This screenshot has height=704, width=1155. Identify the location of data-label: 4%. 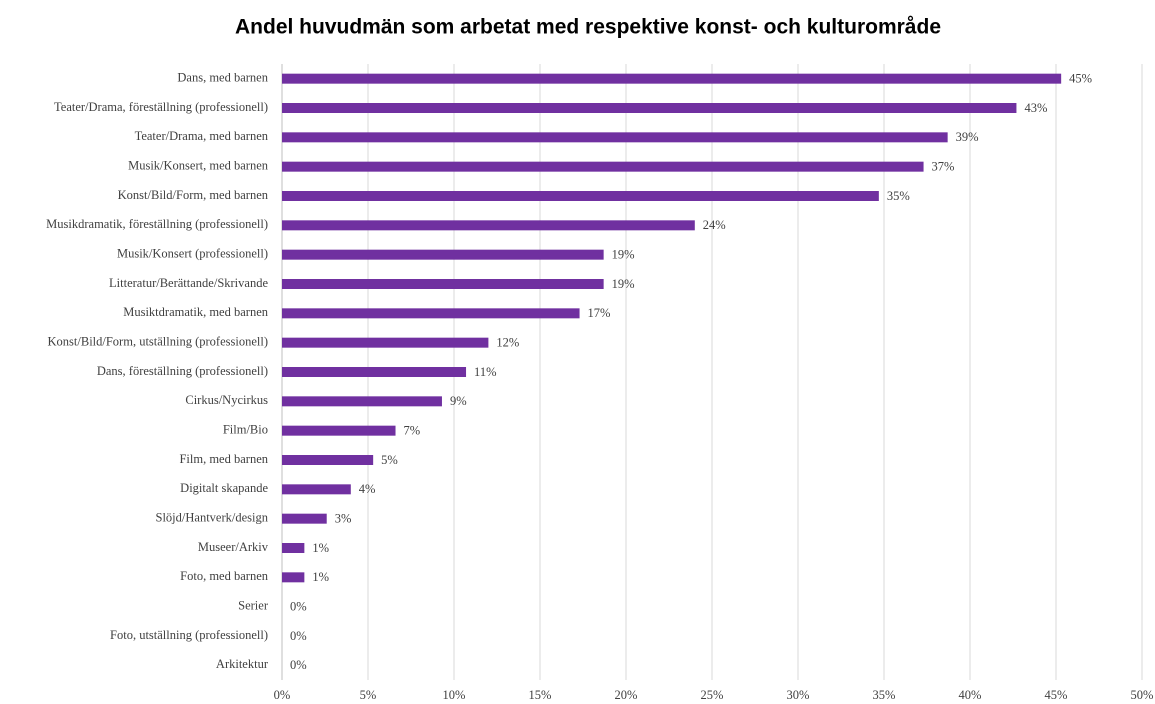
(367, 489).